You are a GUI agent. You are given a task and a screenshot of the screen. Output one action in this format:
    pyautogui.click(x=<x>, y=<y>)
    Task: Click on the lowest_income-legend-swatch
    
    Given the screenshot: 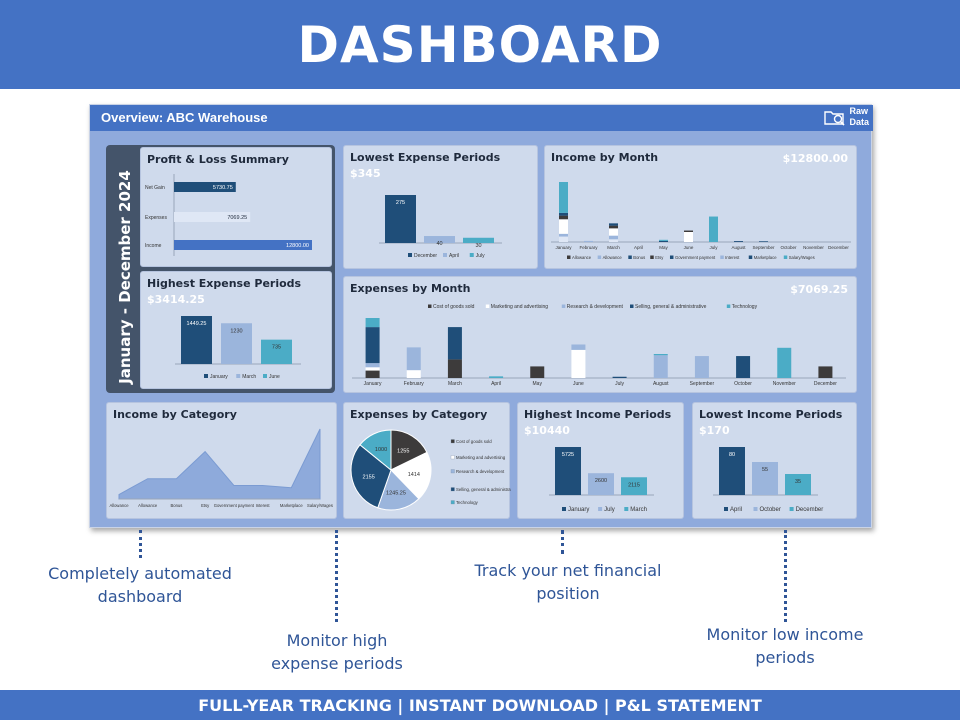 What is the action you would take?
    pyautogui.click(x=791, y=509)
    